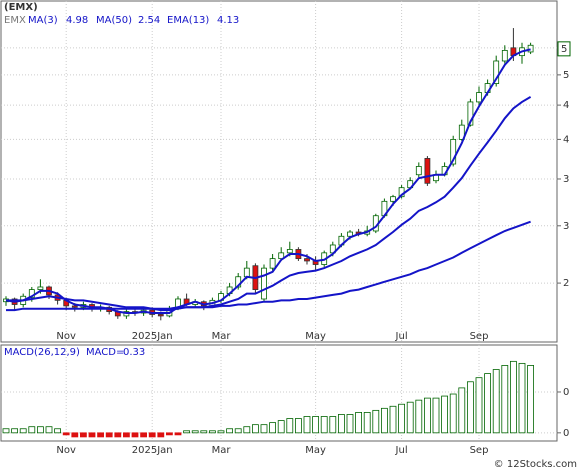 This screenshot has height=471, width=580. Describe the element at coordinates (152, 336) in the screenshot. I see `x-tick-label: 2025Jan` at that location.